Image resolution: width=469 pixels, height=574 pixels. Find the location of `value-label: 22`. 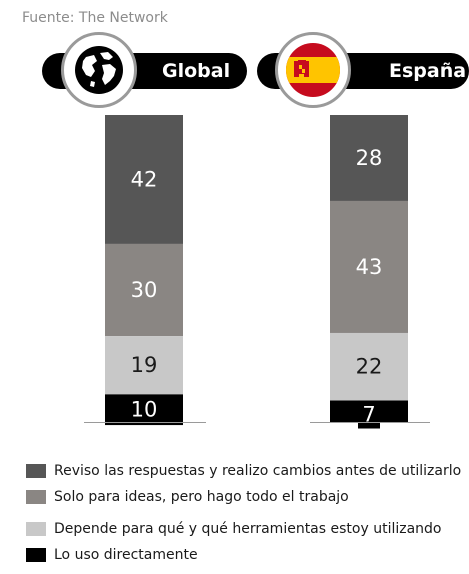

value-label: 22 is located at coordinates (369, 367).